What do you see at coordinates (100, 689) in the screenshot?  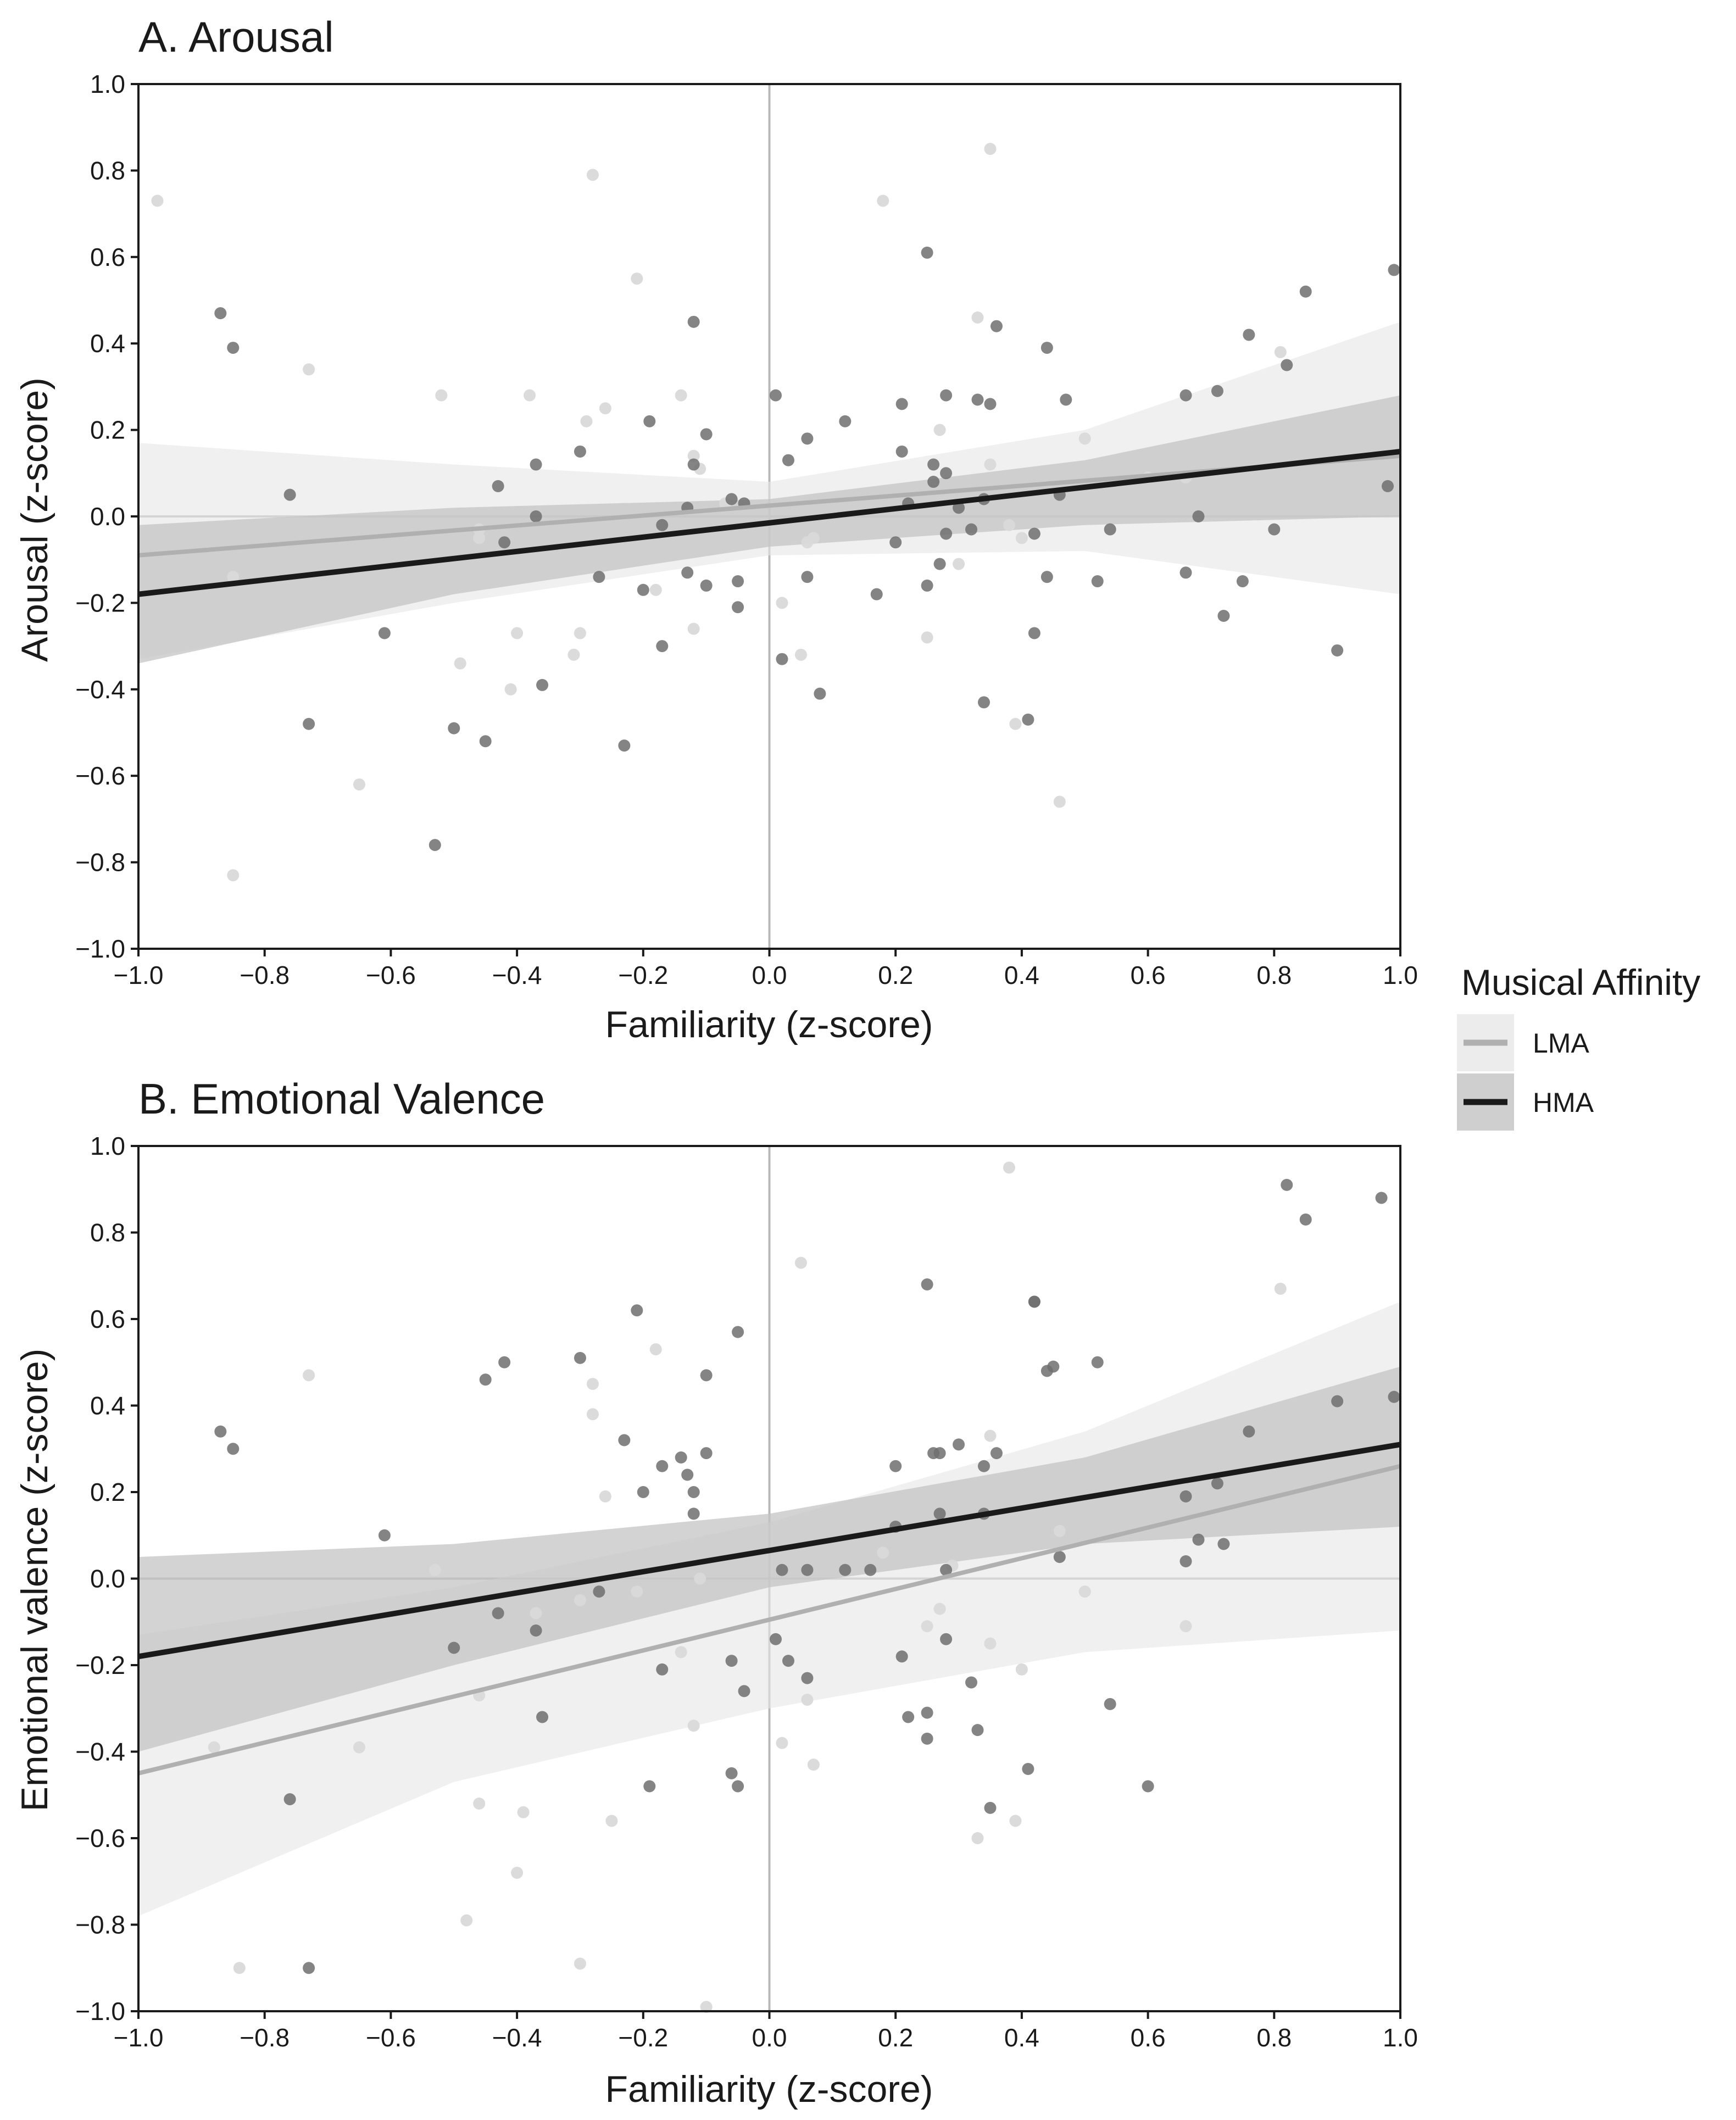 I see `panel-a-y-tick-label: −0.4` at bounding box center [100, 689].